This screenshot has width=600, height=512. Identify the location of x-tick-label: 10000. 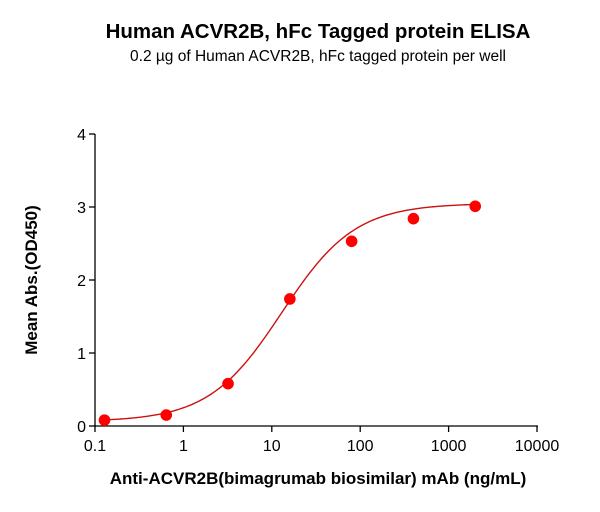
(537, 446).